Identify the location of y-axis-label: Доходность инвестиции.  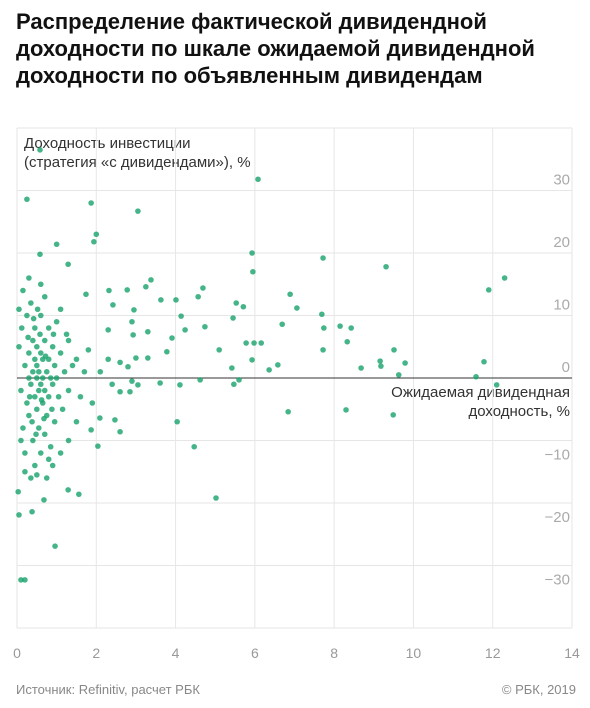
(107, 143).